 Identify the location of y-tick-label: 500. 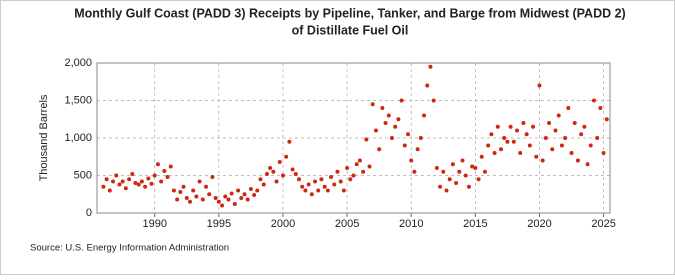
(83, 175).